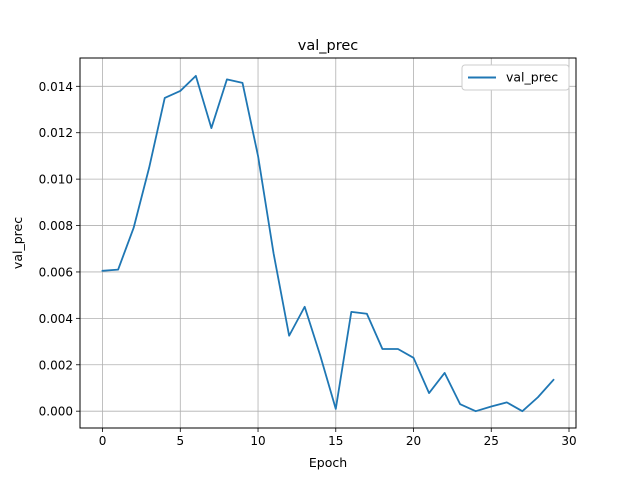 The height and width of the screenshot is (484, 640). What do you see at coordinates (56, 180) in the screenshot?
I see `y-tick-label: 0.010` at bounding box center [56, 180].